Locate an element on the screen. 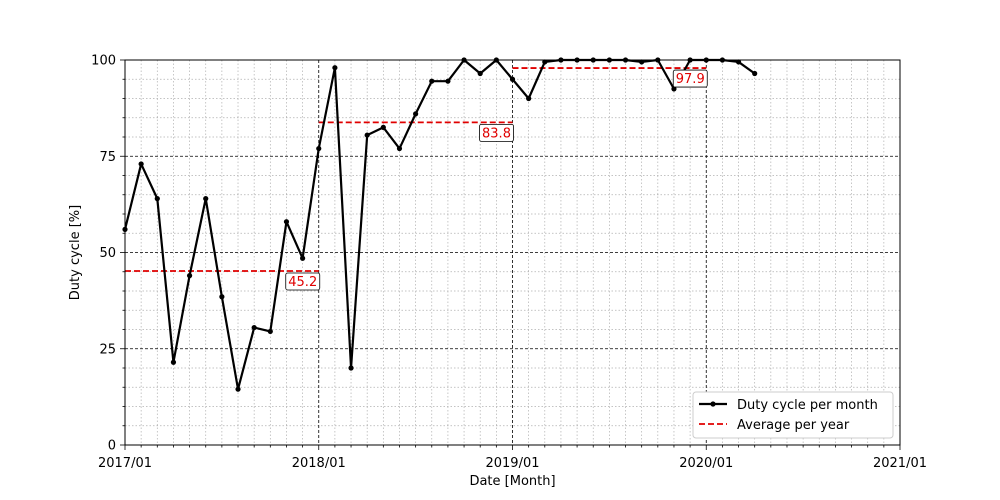 The height and width of the screenshot is (500, 1000). average-label: 97.9 is located at coordinates (690, 79).